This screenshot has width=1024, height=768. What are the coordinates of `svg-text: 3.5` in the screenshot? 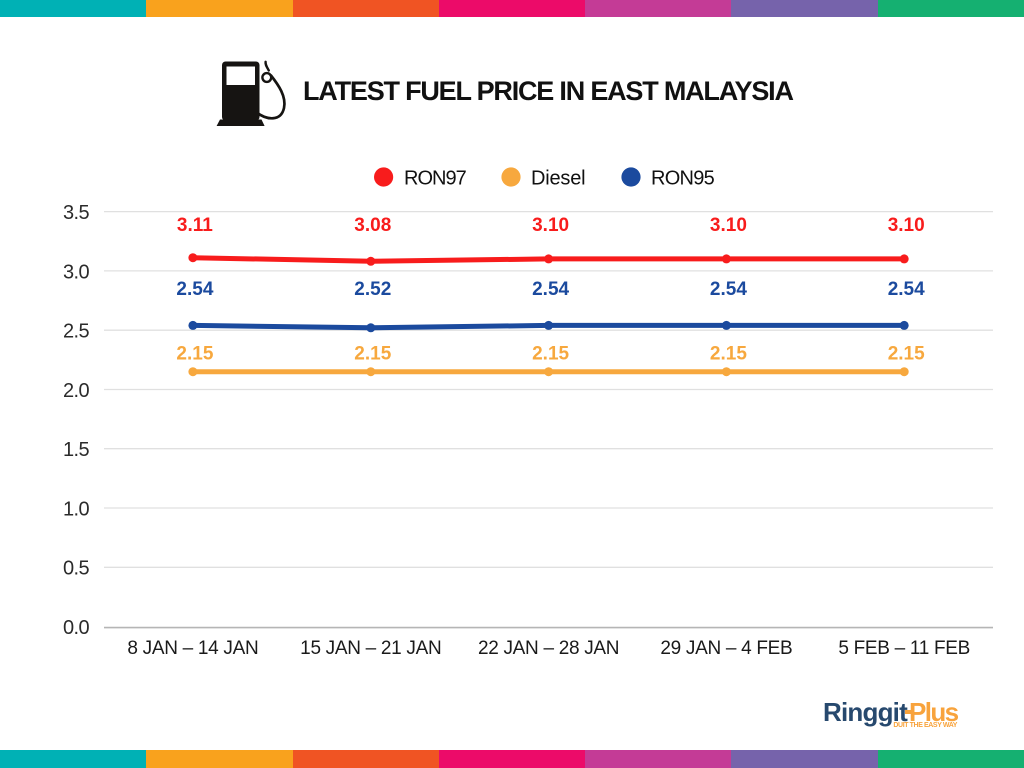 It's located at (76, 213).